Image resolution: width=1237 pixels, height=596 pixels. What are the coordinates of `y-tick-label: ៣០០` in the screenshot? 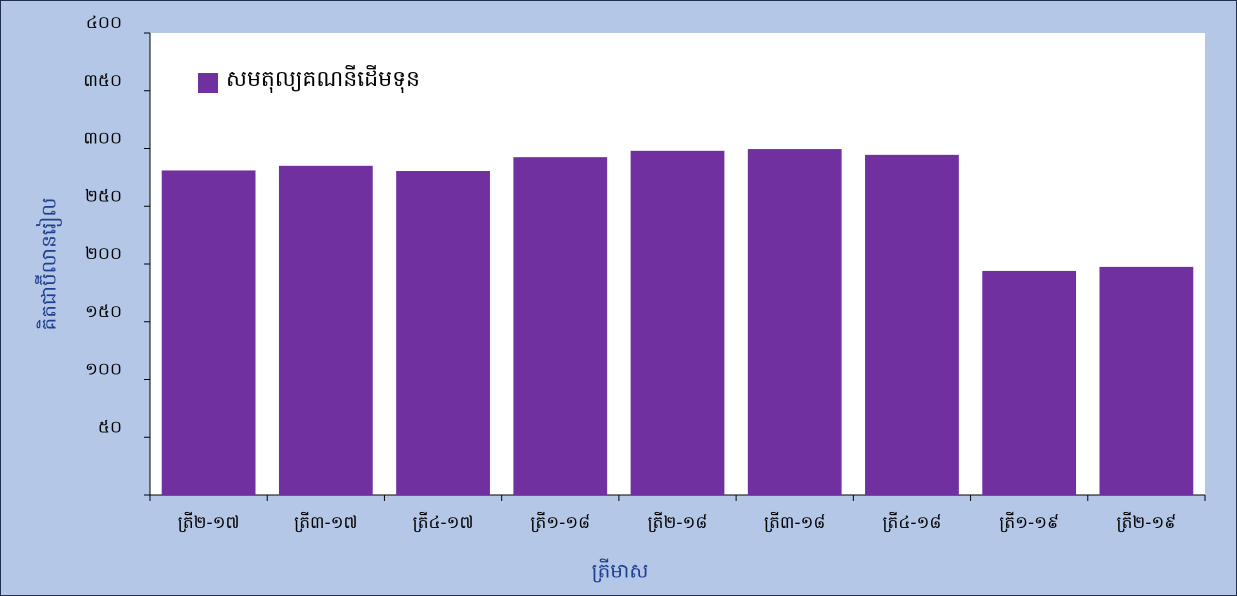 It's located at (102, 139).